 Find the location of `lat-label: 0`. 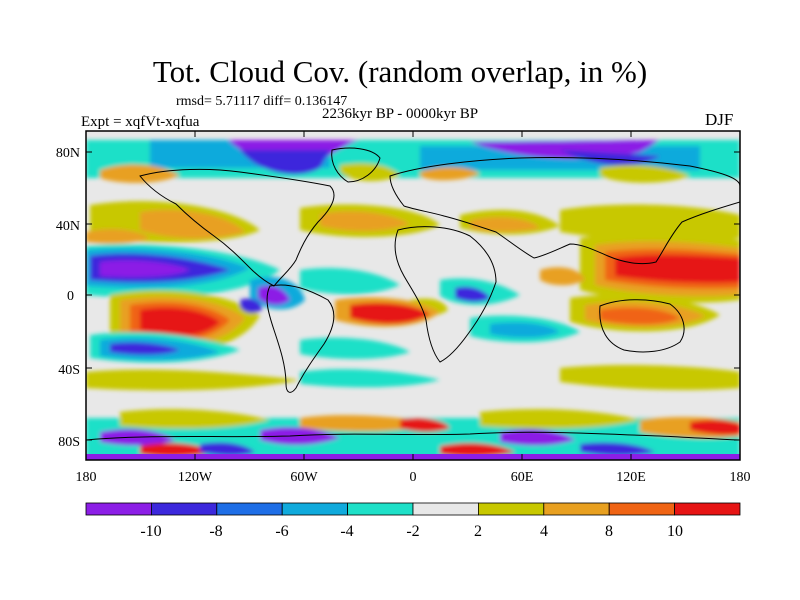

lat-label: 0 is located at coordinates (70, 296).